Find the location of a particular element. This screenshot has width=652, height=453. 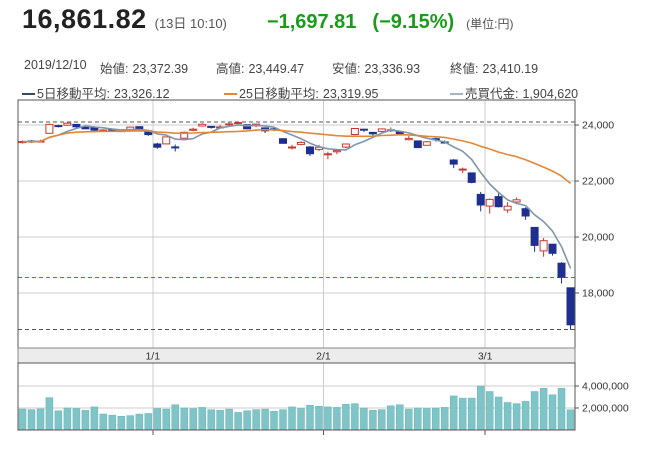

open-value: 始値: 23,372.39 is located at coordinates (144, 69).